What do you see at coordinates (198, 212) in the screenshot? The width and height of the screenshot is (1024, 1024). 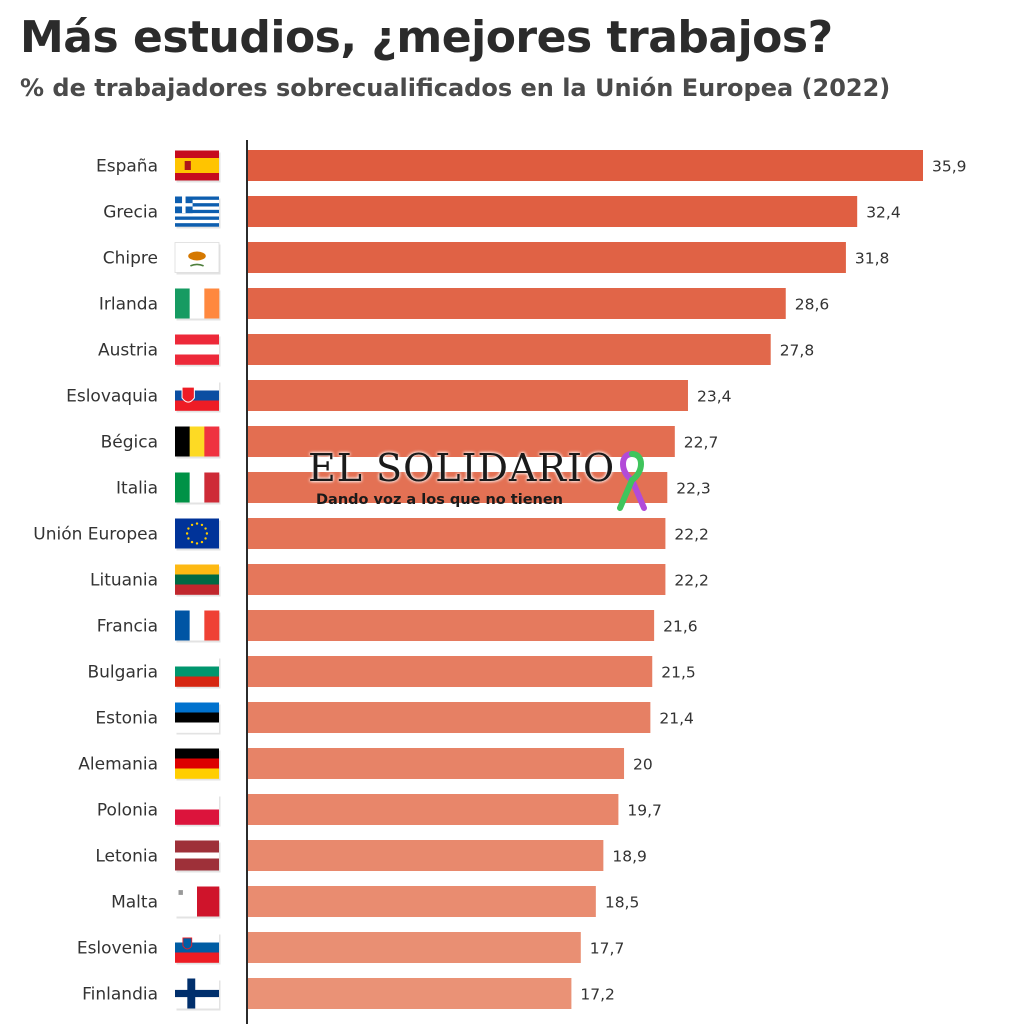 I see `flag-greece-icon` at bounding box center [198, 212].